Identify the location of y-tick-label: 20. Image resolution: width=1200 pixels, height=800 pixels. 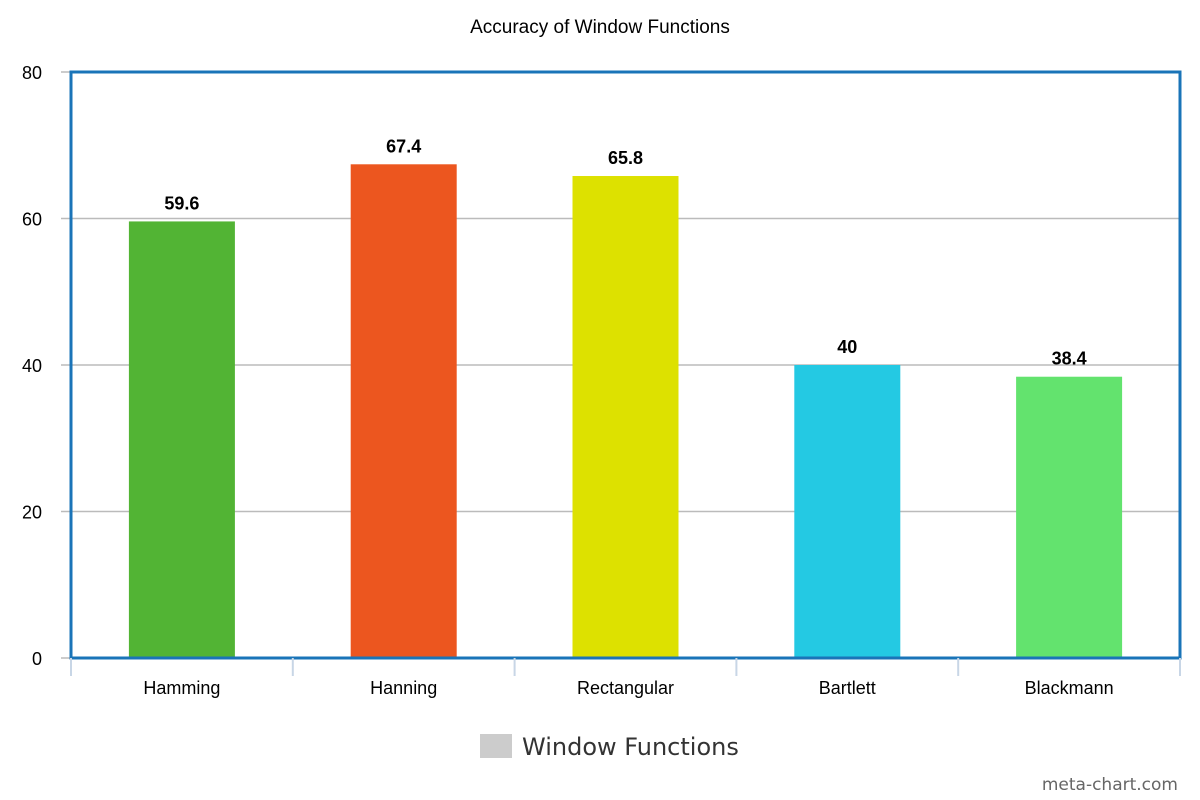
(32, 513).